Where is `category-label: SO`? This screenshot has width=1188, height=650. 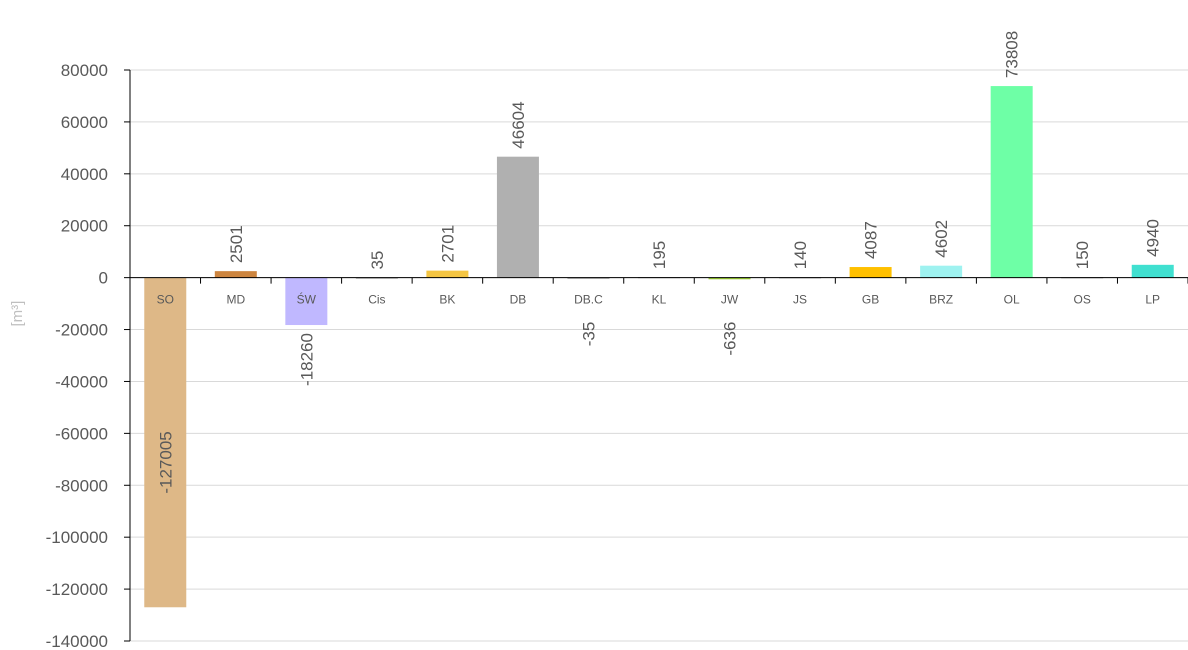 category-label: SO is located at coordinates (165, 300).